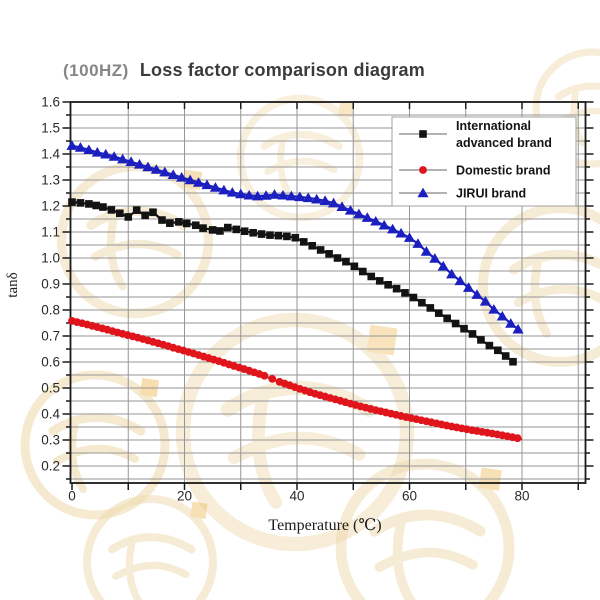 The image size is (600, 600). What do you see at coordinates (50, 362) in the screenshot?
I see `y-tick-label: 0.6` at bounding box center [50, 362].